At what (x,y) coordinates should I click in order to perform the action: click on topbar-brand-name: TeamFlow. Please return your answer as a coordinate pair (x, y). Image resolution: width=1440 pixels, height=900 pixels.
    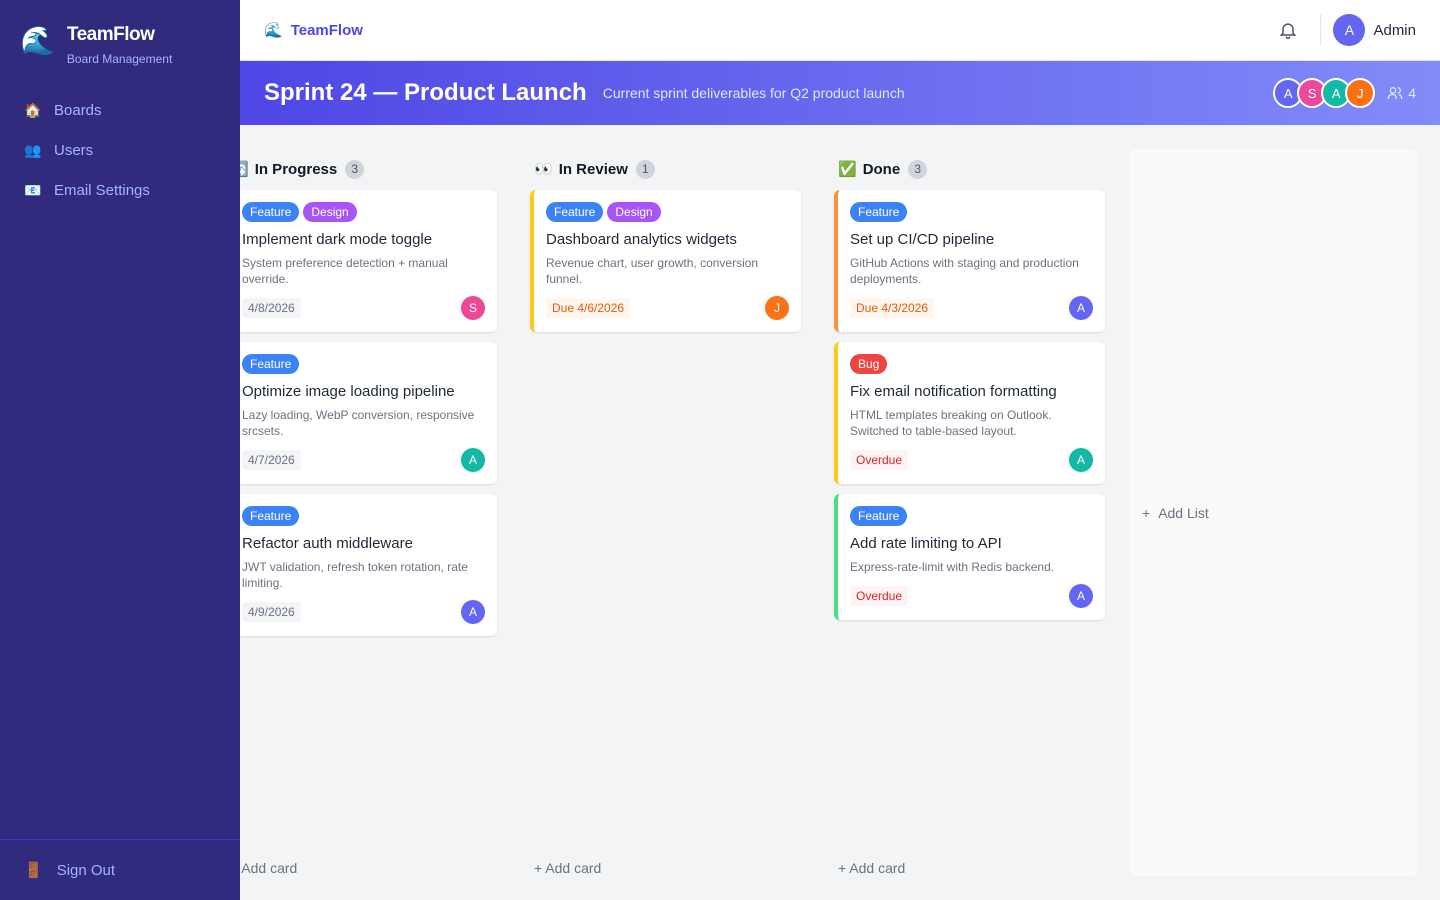
    Looking at the image, I should click on (326, 30).